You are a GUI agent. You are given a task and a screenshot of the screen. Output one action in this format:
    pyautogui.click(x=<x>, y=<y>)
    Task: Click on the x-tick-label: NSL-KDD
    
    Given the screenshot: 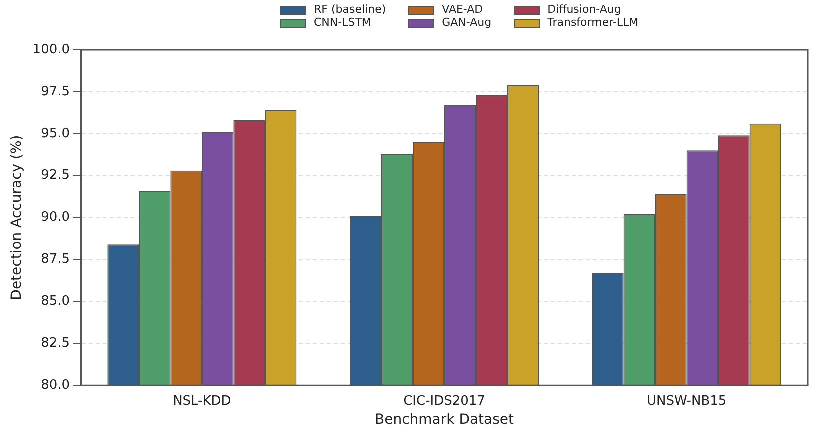 What is the action you would take?
    pyautogui.click(x=202, y=401)
    